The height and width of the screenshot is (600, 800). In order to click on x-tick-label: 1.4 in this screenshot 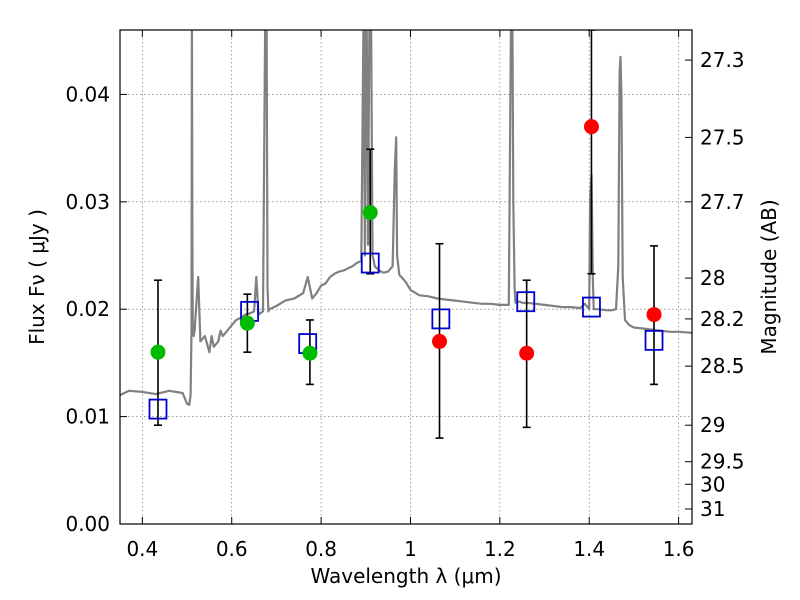, I will do `click(589, 549)`.